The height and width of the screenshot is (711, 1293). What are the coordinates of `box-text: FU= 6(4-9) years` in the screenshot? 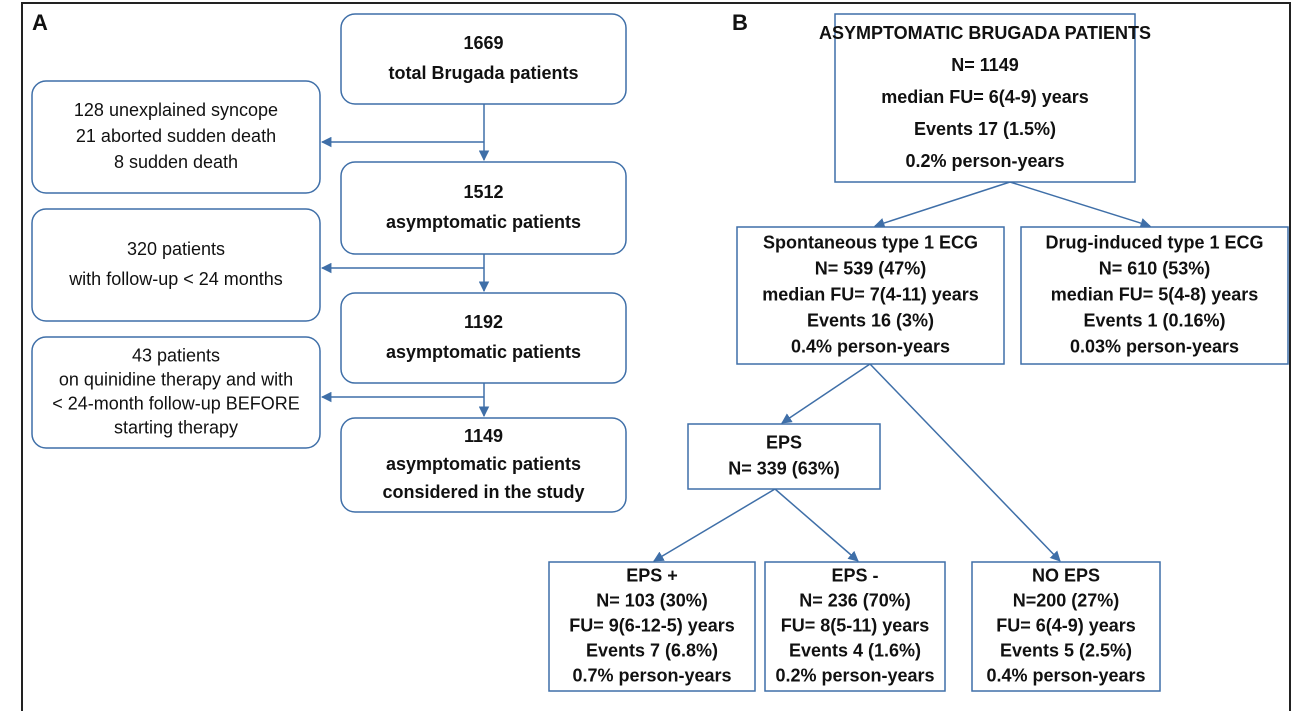 It's located at (1066, 625).